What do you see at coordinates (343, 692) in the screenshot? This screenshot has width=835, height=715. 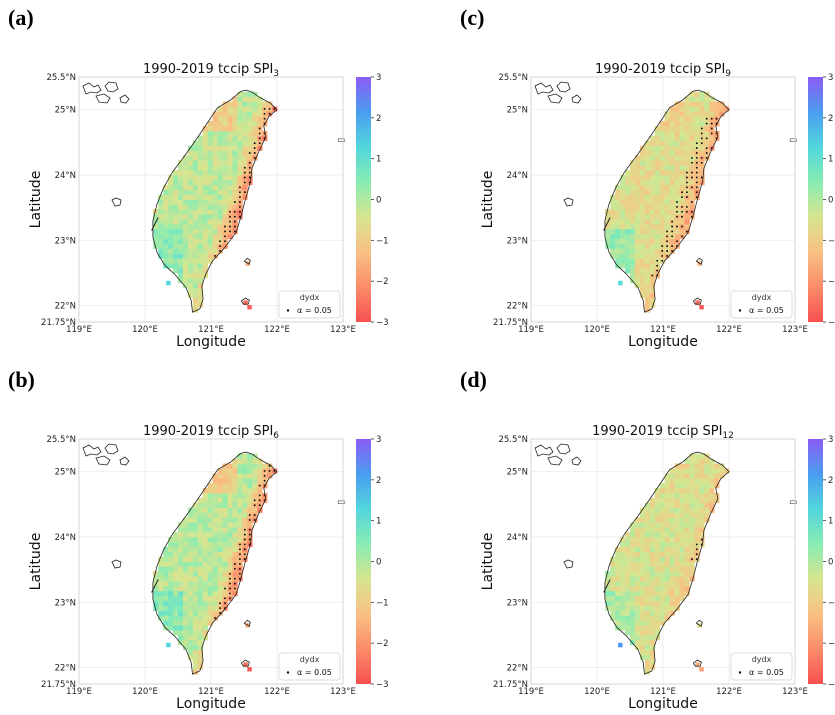 I see `x-tick-label: 123°E` at bounding box center [343, 692].